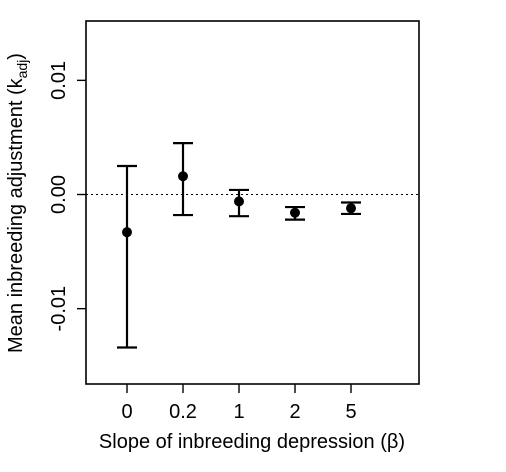  Describe the element at coordinates (294, 412) in the screenshot. I see `x-tick-label: 2` at that location.